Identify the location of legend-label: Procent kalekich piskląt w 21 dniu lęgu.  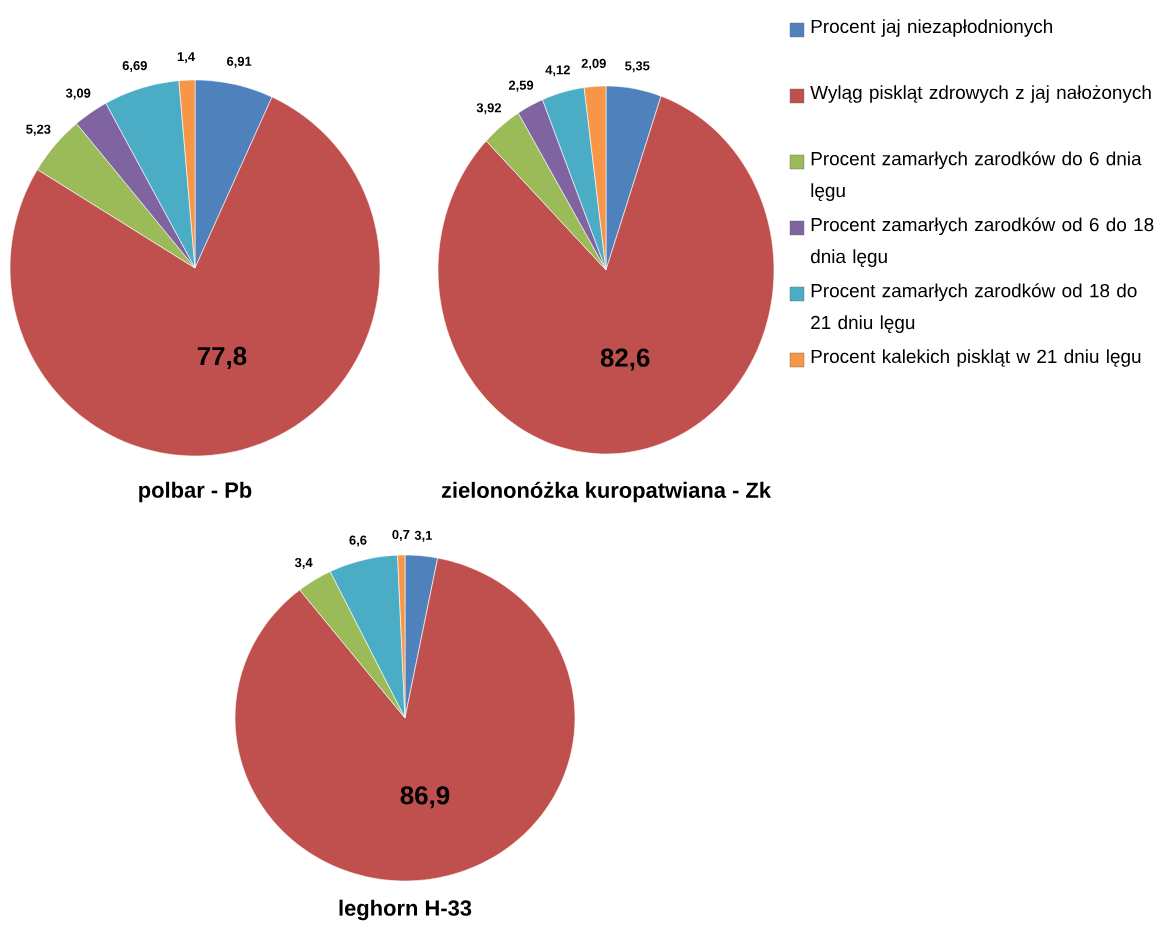
(976, 358).